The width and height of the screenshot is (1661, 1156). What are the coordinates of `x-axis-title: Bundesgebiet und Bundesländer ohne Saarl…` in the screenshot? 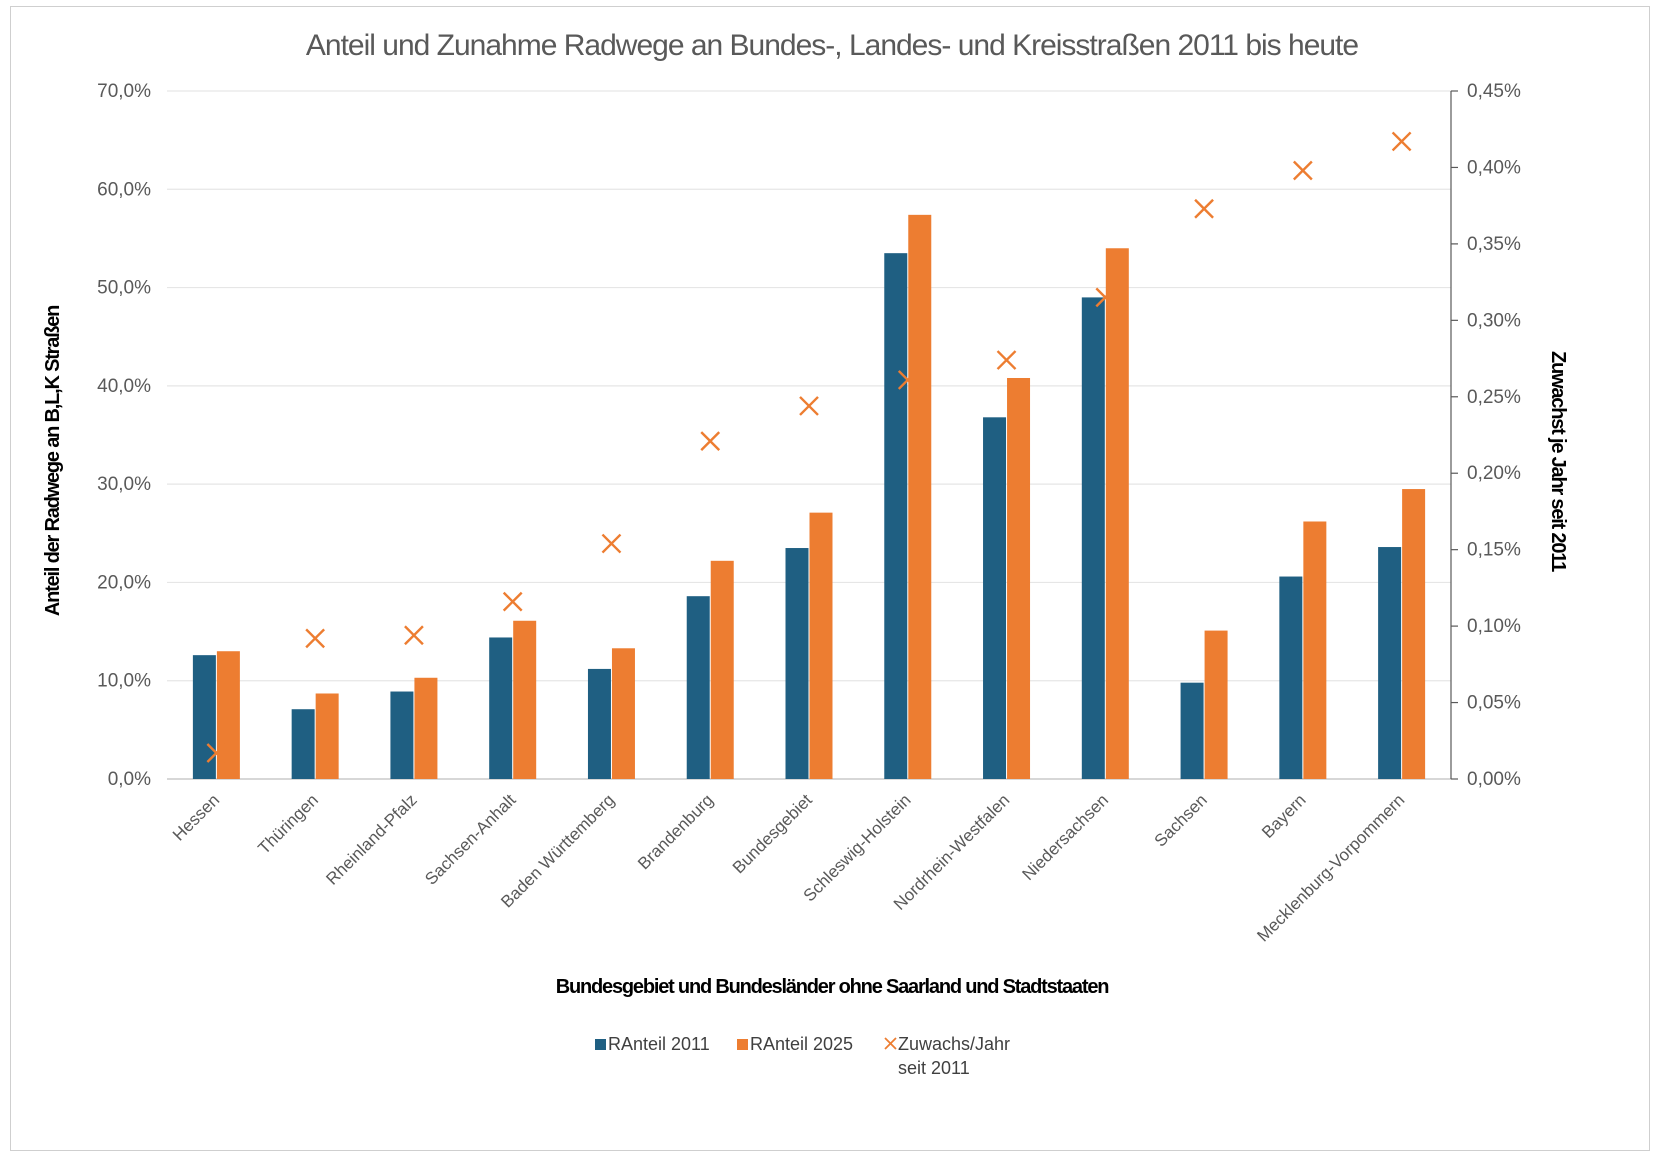 It's located at (832, 987).